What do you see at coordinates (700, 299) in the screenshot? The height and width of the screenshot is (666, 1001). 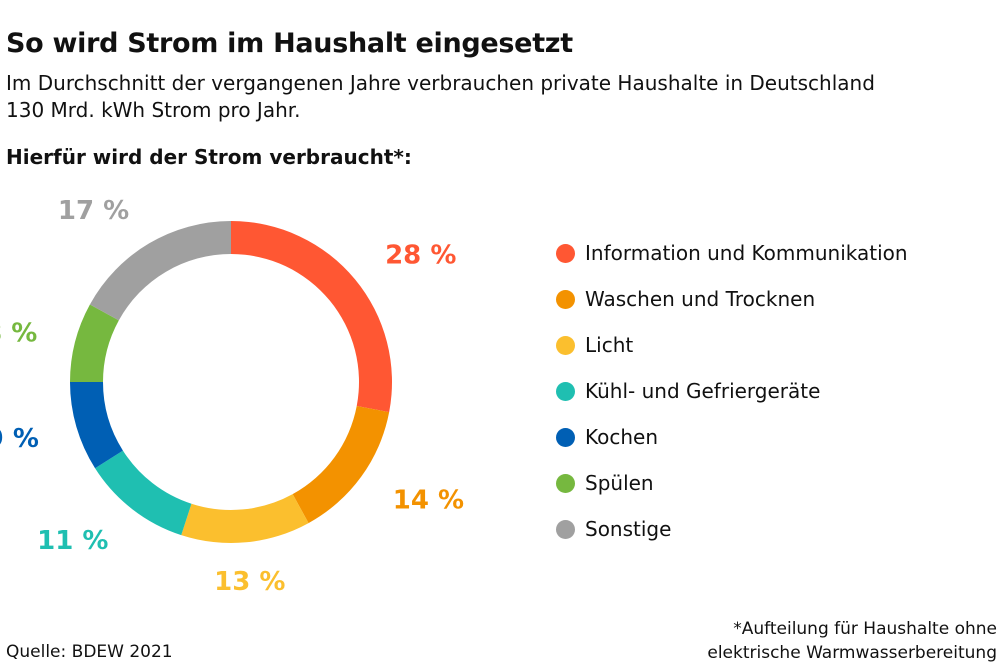 I see `legend-label: Waschen und Trocknen` at bounding box center [700, 299].